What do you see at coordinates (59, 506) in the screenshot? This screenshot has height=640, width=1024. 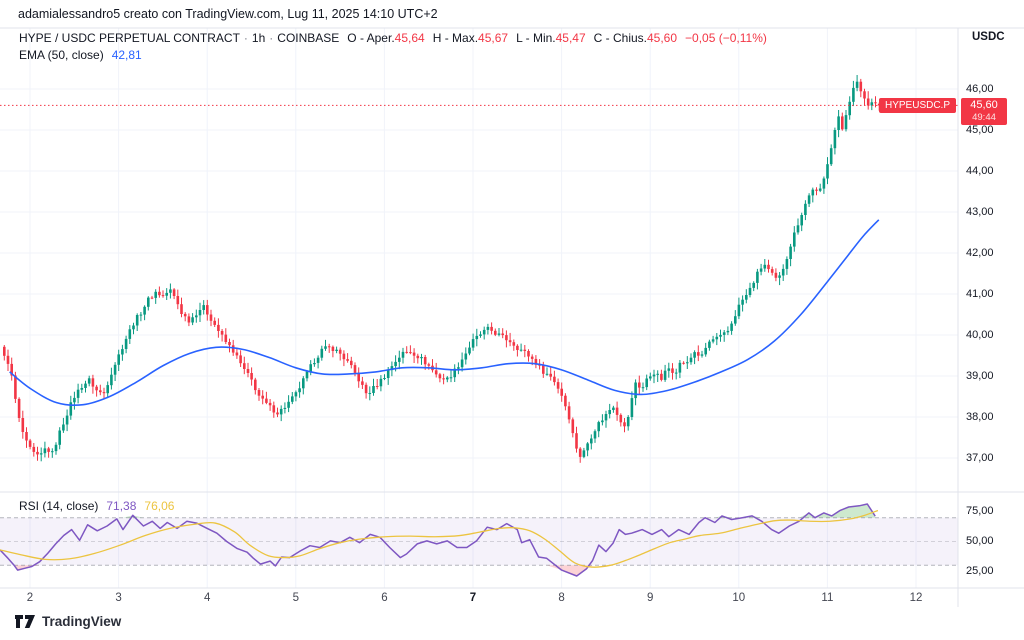 I see `rsi-label: RSI (14, close)` at bounding box center [59, 506].